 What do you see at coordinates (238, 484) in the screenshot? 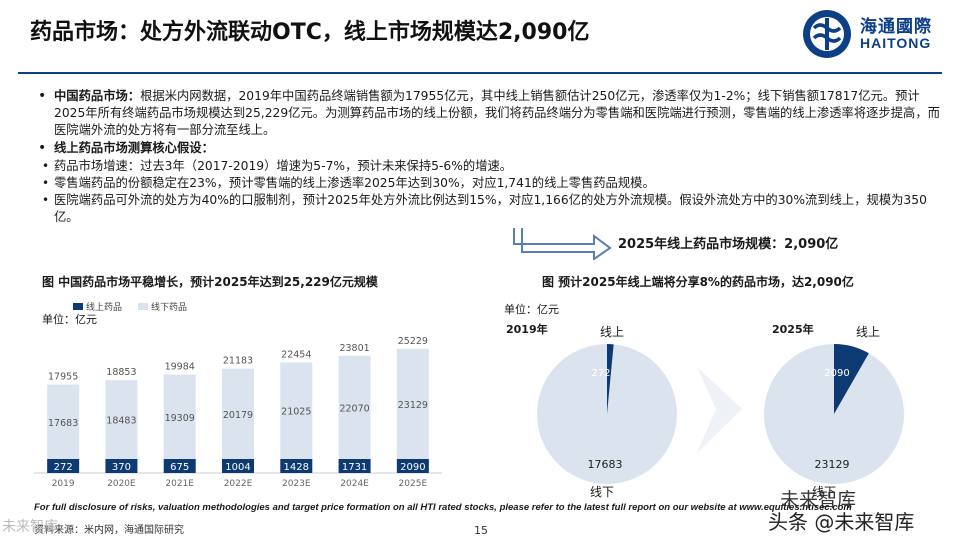
I see `category-label: 2022E` at bounding box center [238, 484].